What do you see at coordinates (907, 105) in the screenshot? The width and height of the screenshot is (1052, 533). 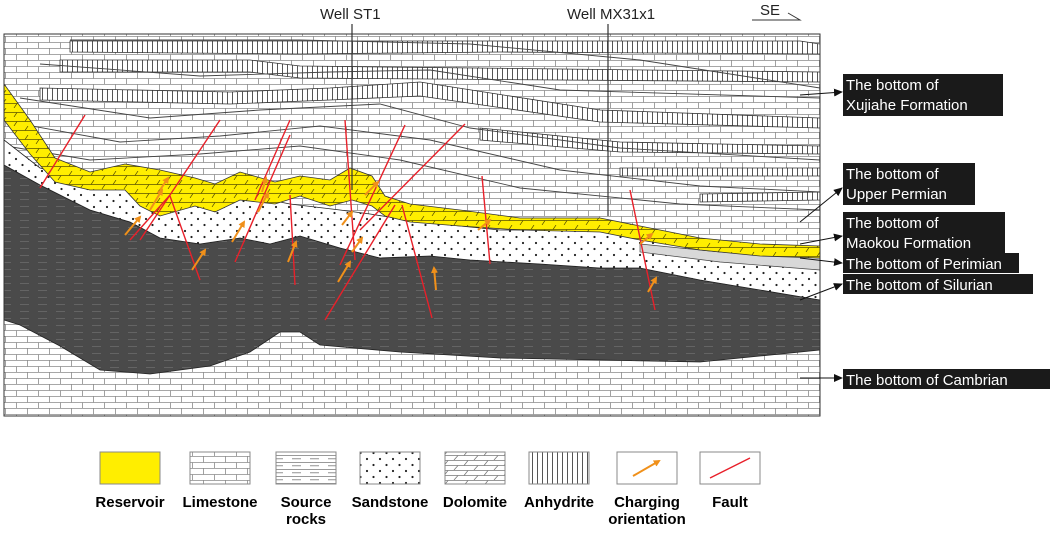 I see `formation-label-line: Xujiahe Formation` at bounding box center [907, 105].